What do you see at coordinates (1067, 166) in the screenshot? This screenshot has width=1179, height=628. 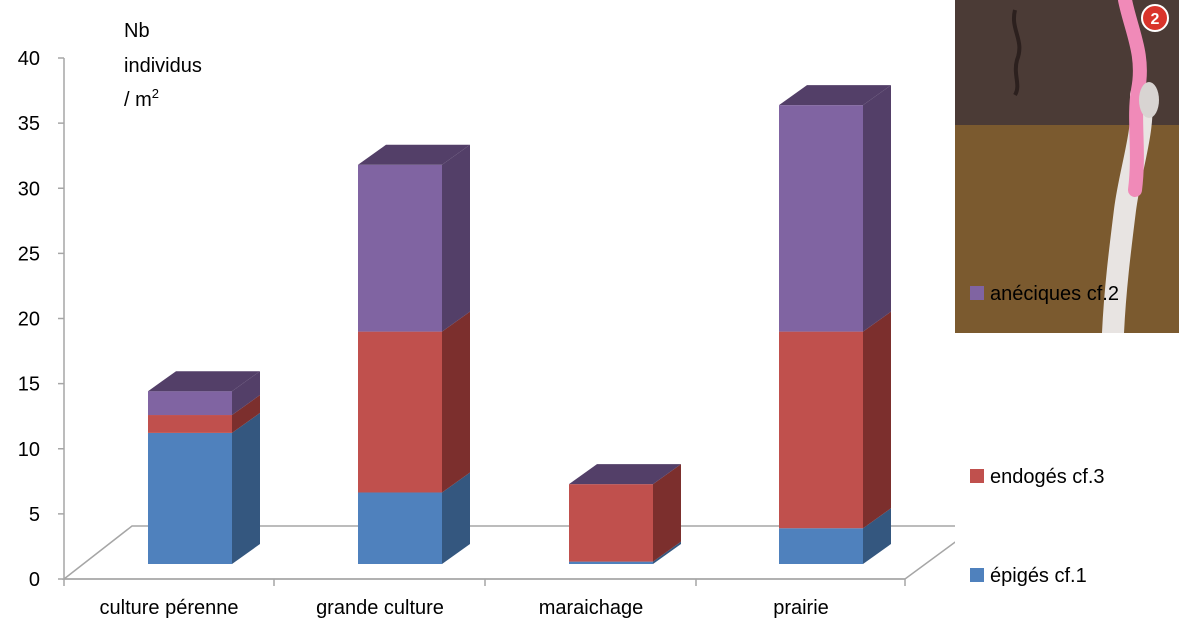 I see `earthworm-burrow-photo: 2` at bounding box center [1067, 166].